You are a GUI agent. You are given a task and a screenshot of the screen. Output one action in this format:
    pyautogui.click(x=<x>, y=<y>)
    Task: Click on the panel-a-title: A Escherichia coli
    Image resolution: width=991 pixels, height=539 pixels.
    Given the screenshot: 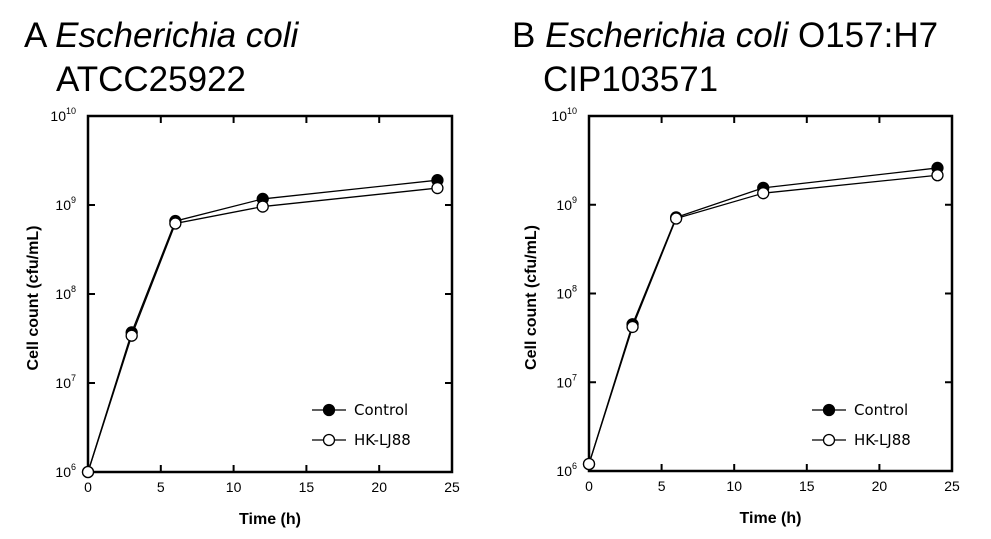 What is the action you would take?
    pyautogui.click(x=161, y=36)
    